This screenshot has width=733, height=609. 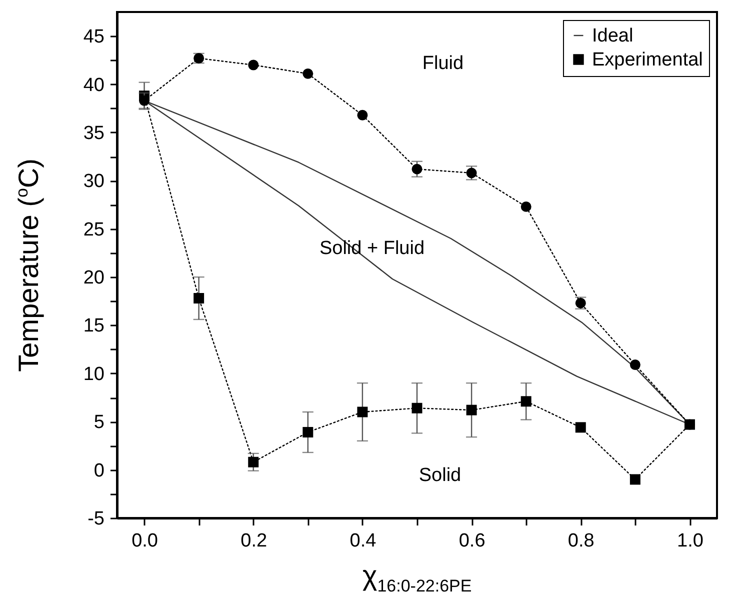 I want to click on y-tick-label: 10, so click(x=93, y=374).